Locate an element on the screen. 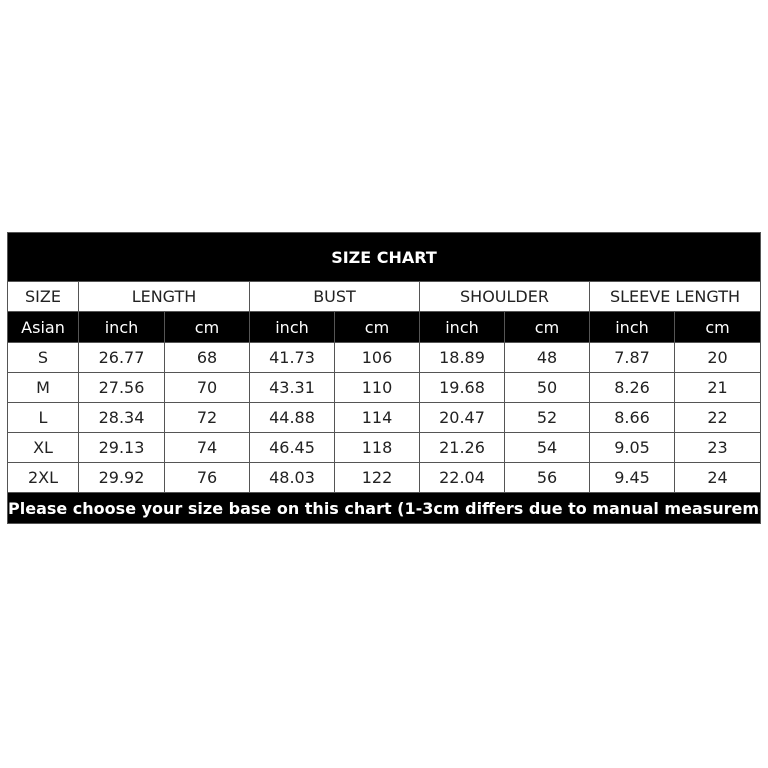 The width and height of the screenshot is (768, 768). chart-title: SIZE CHART is located at coordinates (384, 257).